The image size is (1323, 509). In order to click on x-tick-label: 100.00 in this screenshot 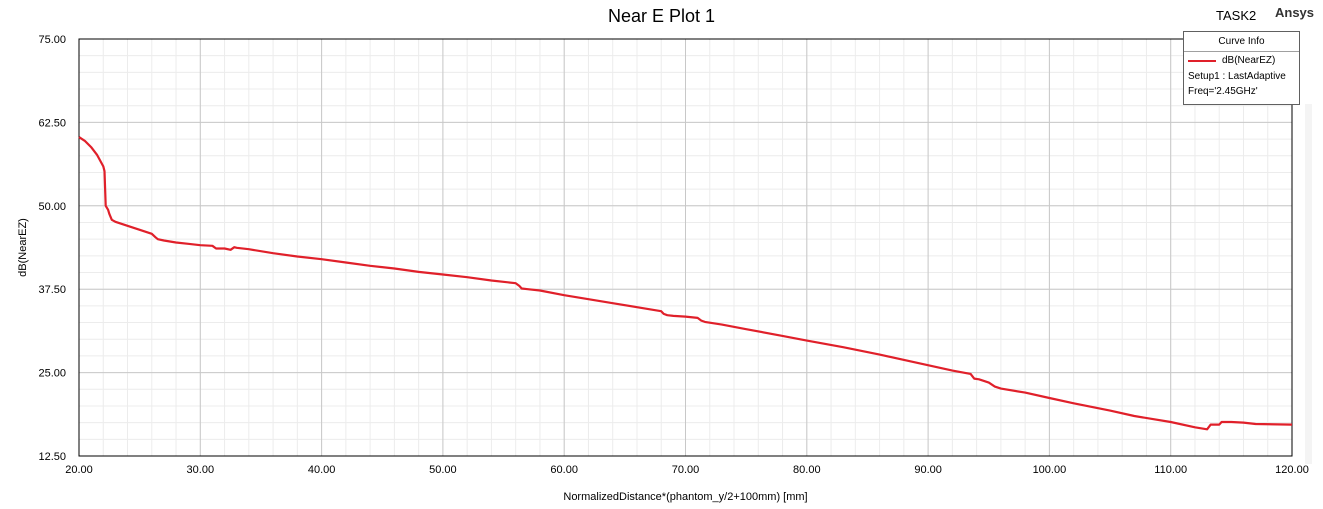, I will do `click(1050, 470)`.